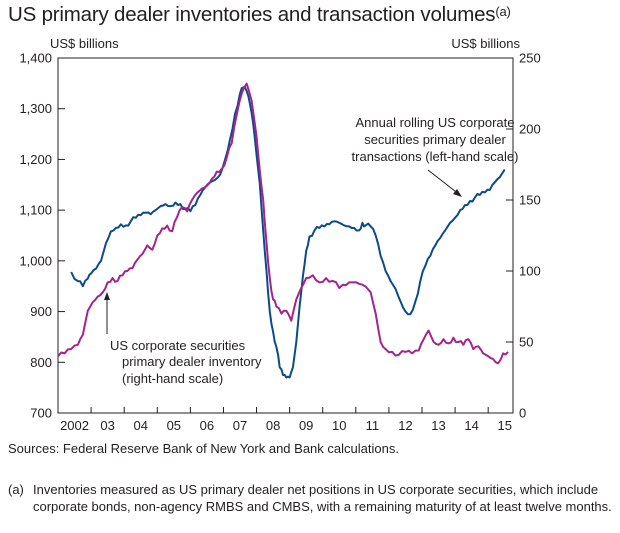 This screenshot has height=533, width=620. I want to click on annotation-transactions-line-1: Annual rolling US corporate, so click(435, 122).